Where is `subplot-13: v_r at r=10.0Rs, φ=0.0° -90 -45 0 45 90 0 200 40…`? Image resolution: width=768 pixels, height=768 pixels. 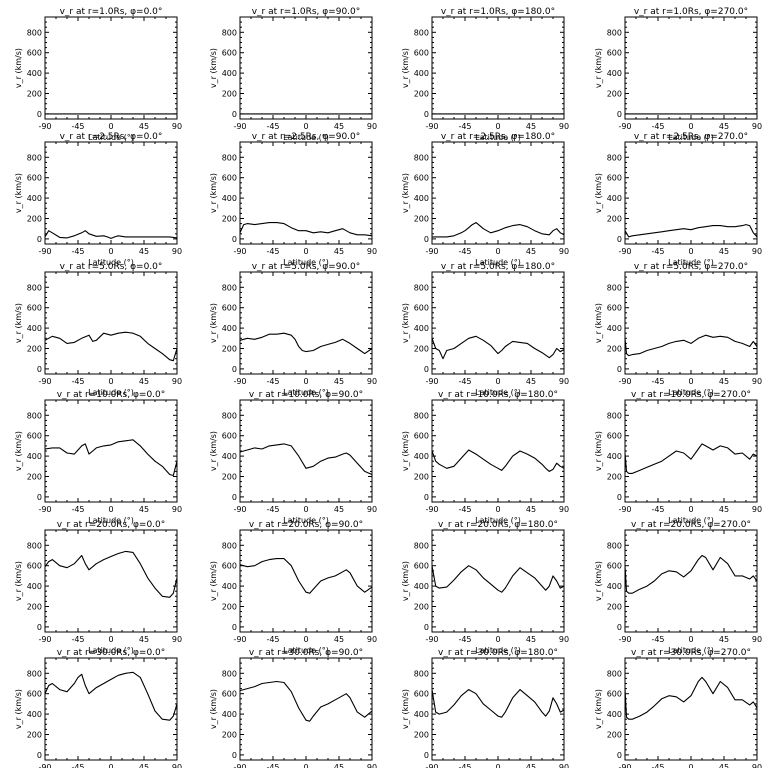 subplot-13: v_r at r=10.0Rs, φ=0.0° -90 -45 0 45 90 0 200 40… is located at coordinates (98, 457).